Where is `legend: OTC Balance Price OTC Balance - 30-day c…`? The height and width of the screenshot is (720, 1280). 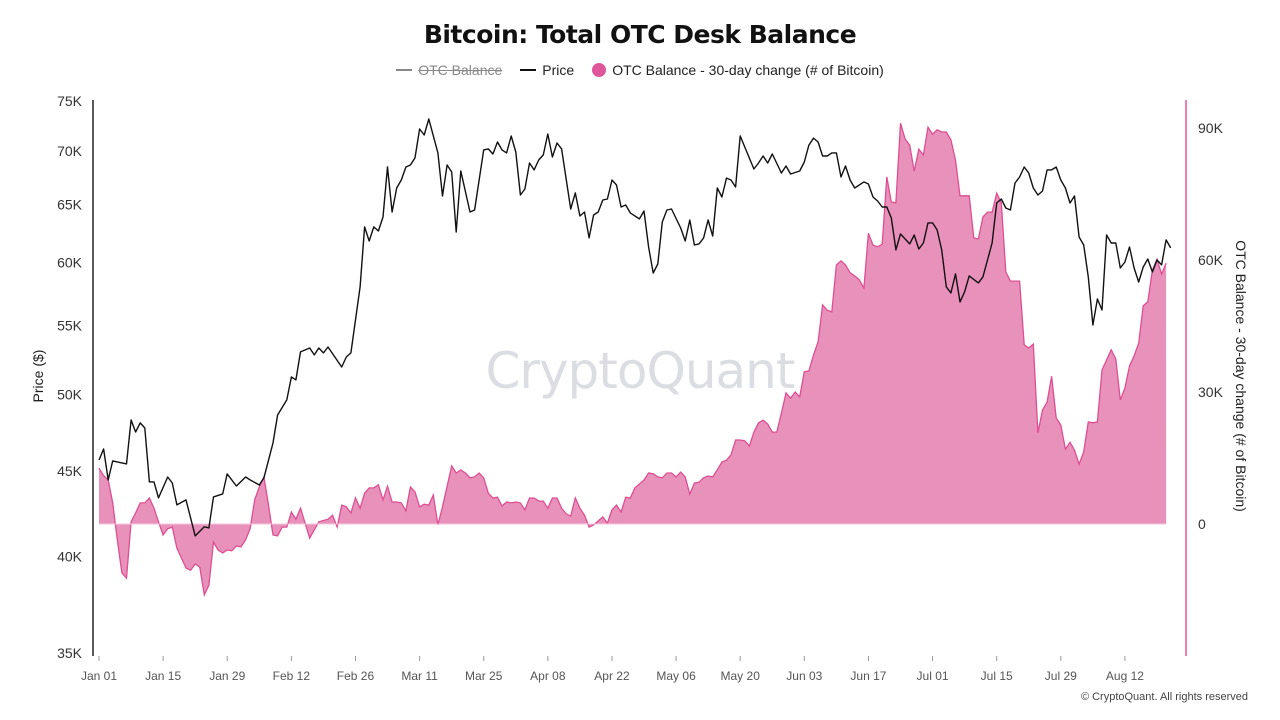
legend: OTC Balance Price OTC Balance - 30-day c… is located at coordinates (640, 70).